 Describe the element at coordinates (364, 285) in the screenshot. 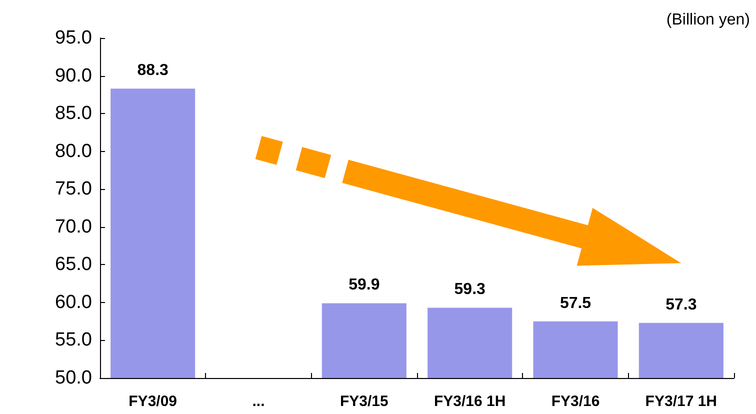

I see `data-label: 59.9` at that location.